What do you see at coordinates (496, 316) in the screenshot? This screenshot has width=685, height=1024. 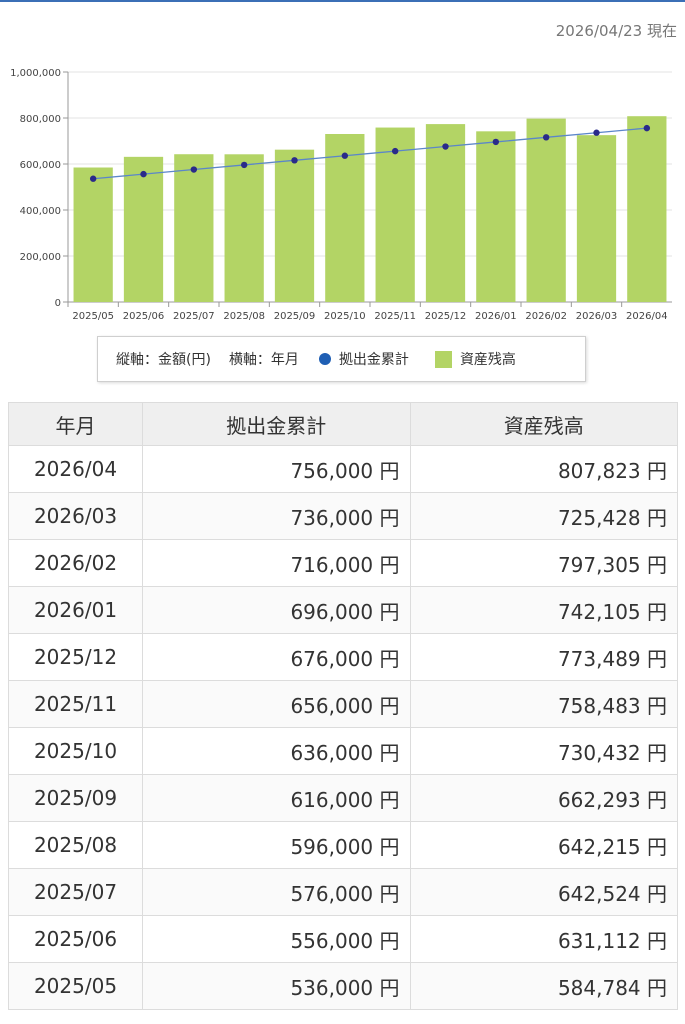 I see `x-tick-label: 2026/01` at bounding box center [496, 316].